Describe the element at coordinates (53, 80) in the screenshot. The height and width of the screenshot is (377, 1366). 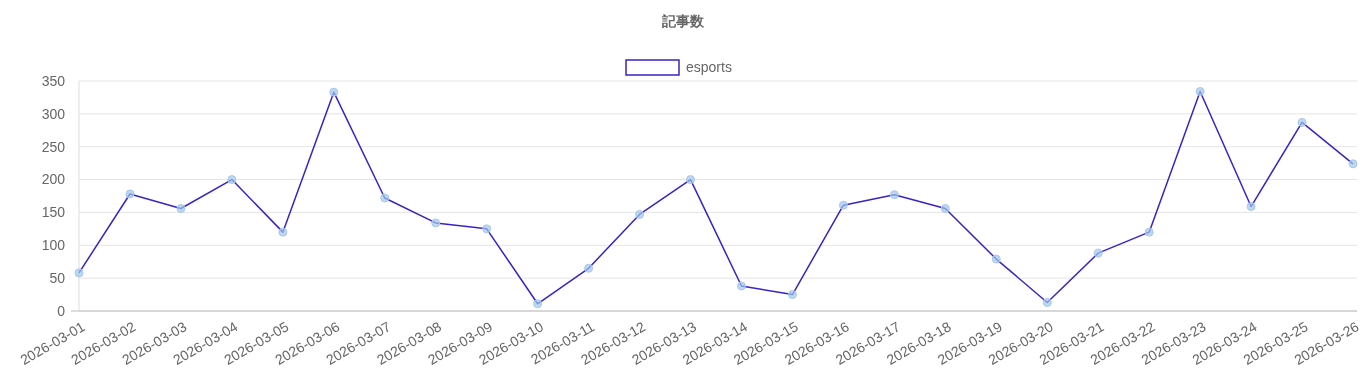
I see `y-tick-label: 350` at that location.